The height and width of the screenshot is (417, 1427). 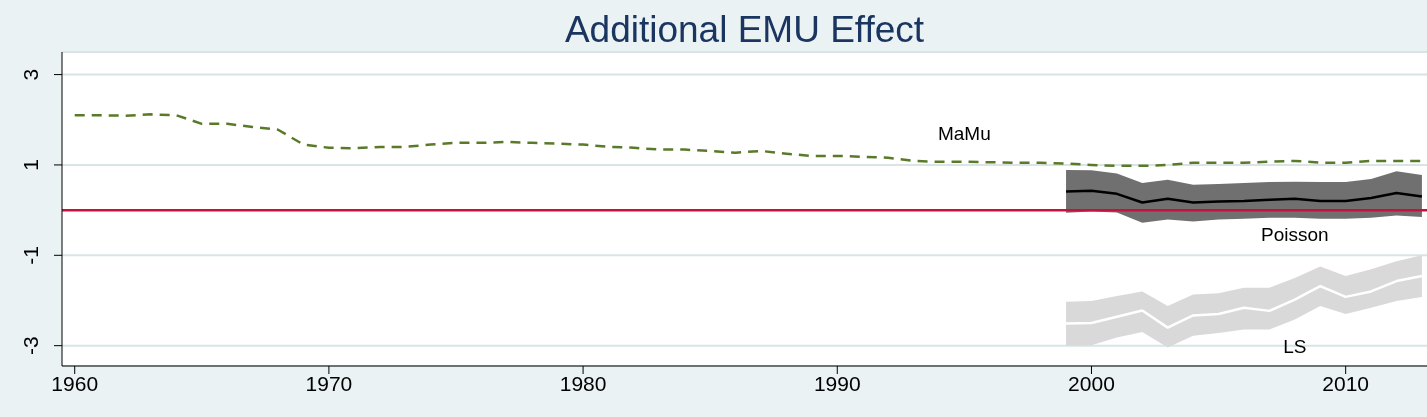 What do you see at coordinates (329, 383) in the screenshot?
I see `x-tick-label: 1970` at bounding box center [329, 383].